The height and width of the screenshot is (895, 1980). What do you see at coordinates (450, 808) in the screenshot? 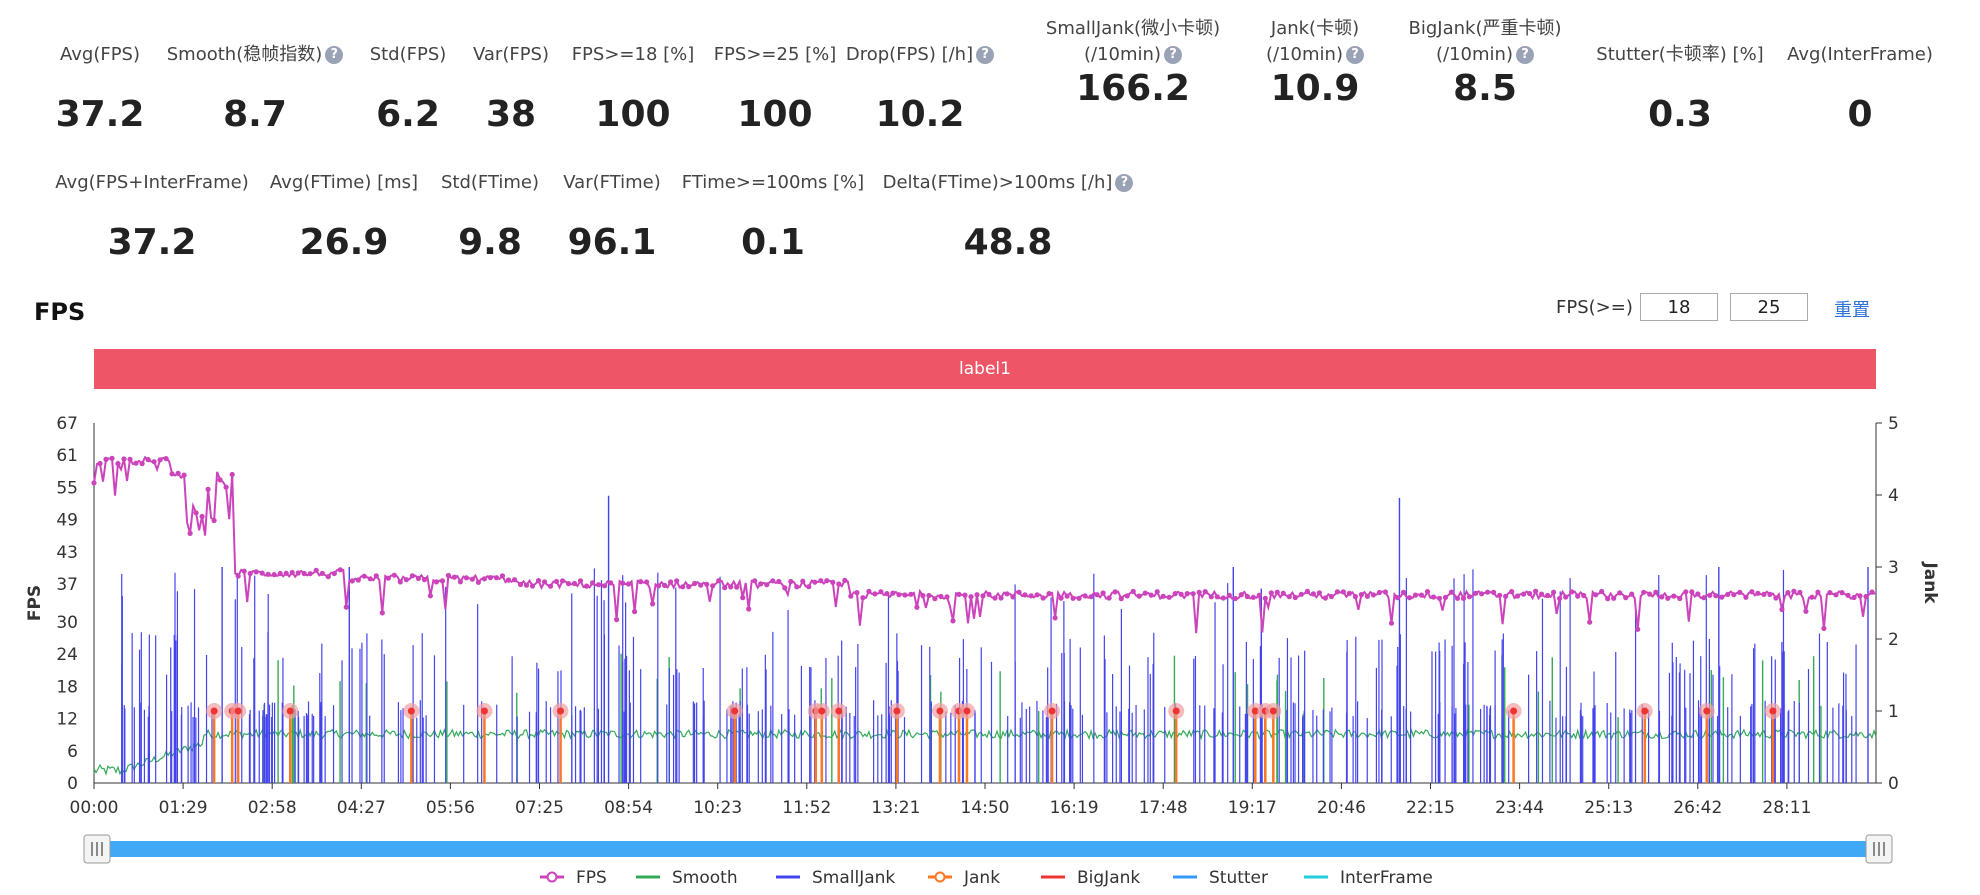
I see `x-tick-label: 05:56` at bounding box center [450, 808].